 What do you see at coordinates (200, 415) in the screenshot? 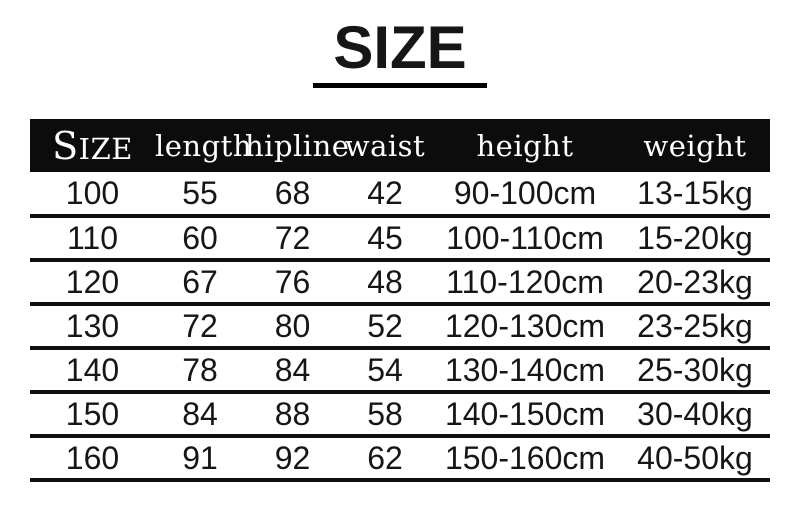
I see `cell-length: 84` at bounding box center [200, 415].